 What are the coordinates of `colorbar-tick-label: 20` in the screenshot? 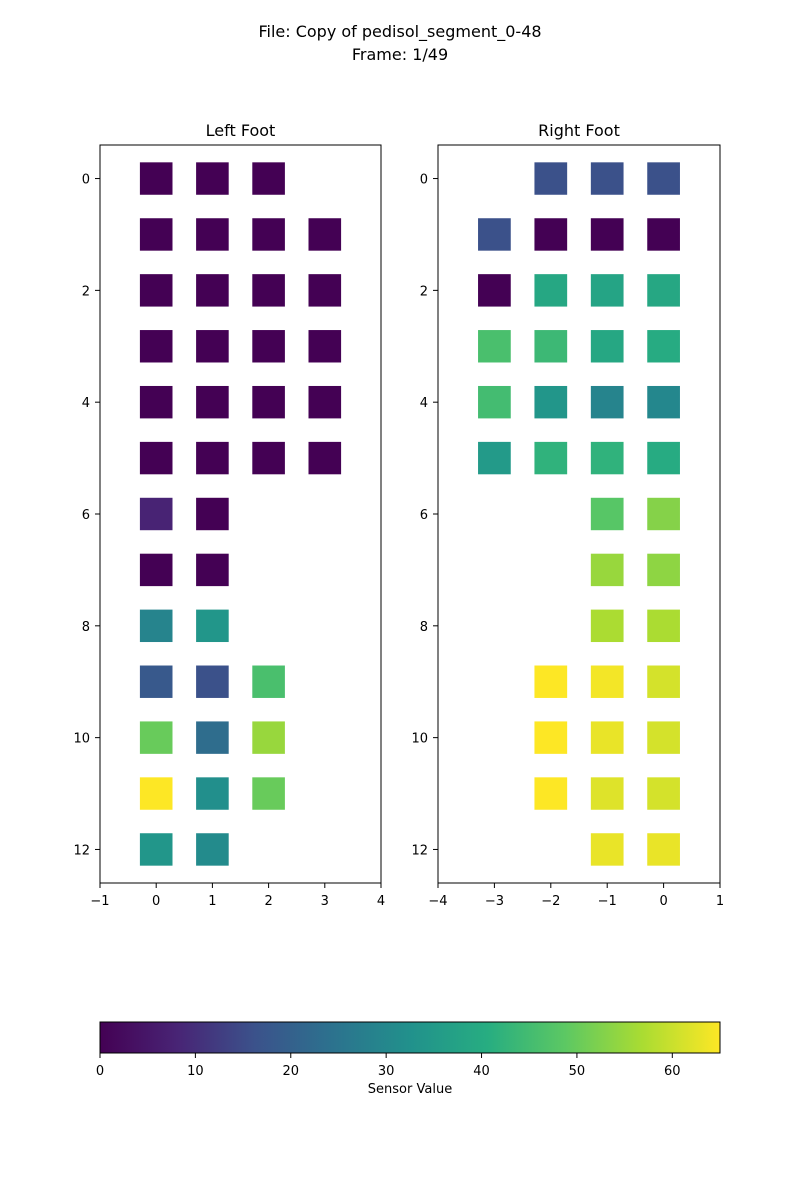 It's located at (290, 1071).